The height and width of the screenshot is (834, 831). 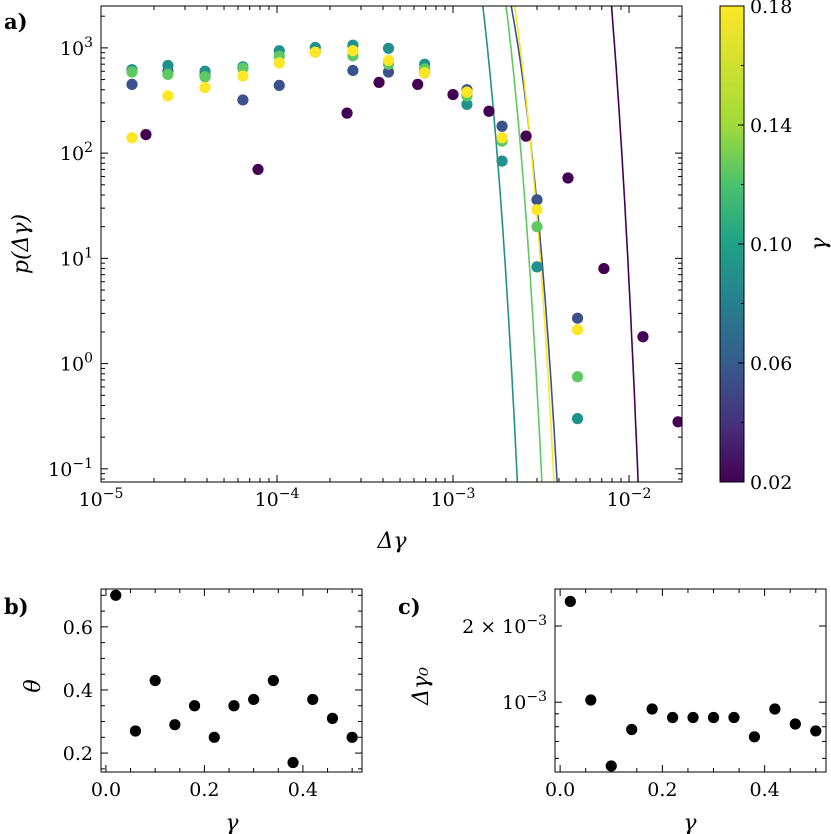 I want to click on panel-a-xtick-label: 10⁻⁴, so click(x=277, y=498).